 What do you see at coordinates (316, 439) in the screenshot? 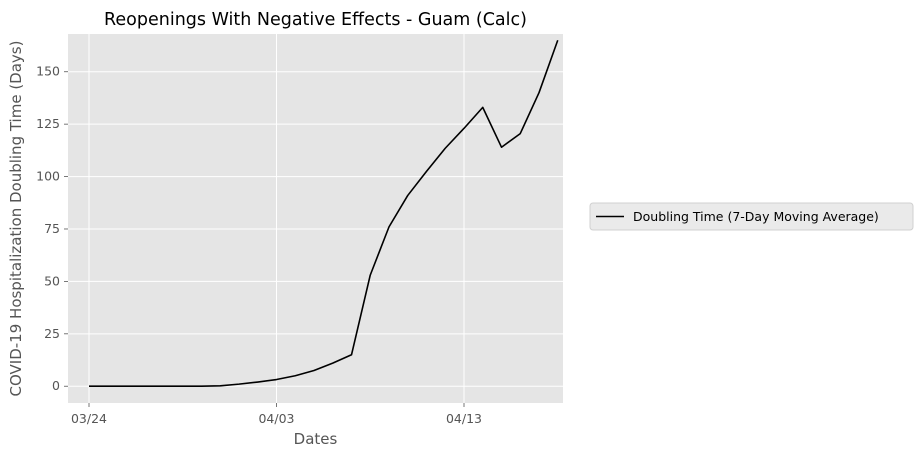
I see `x-axis-label: Dates` at bounding box center [316, 439].